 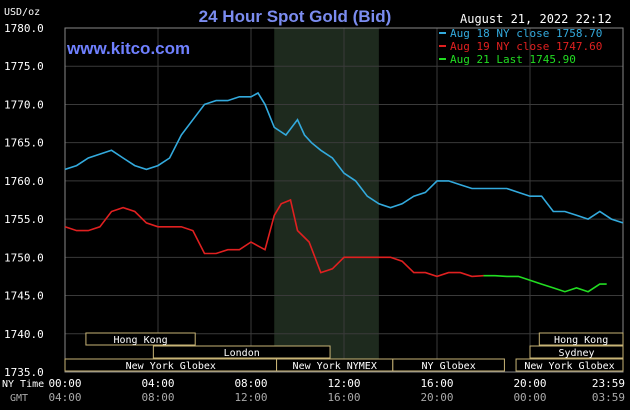 I want to click on y-tick-label: 1745.0, so click(x=24, y=296).